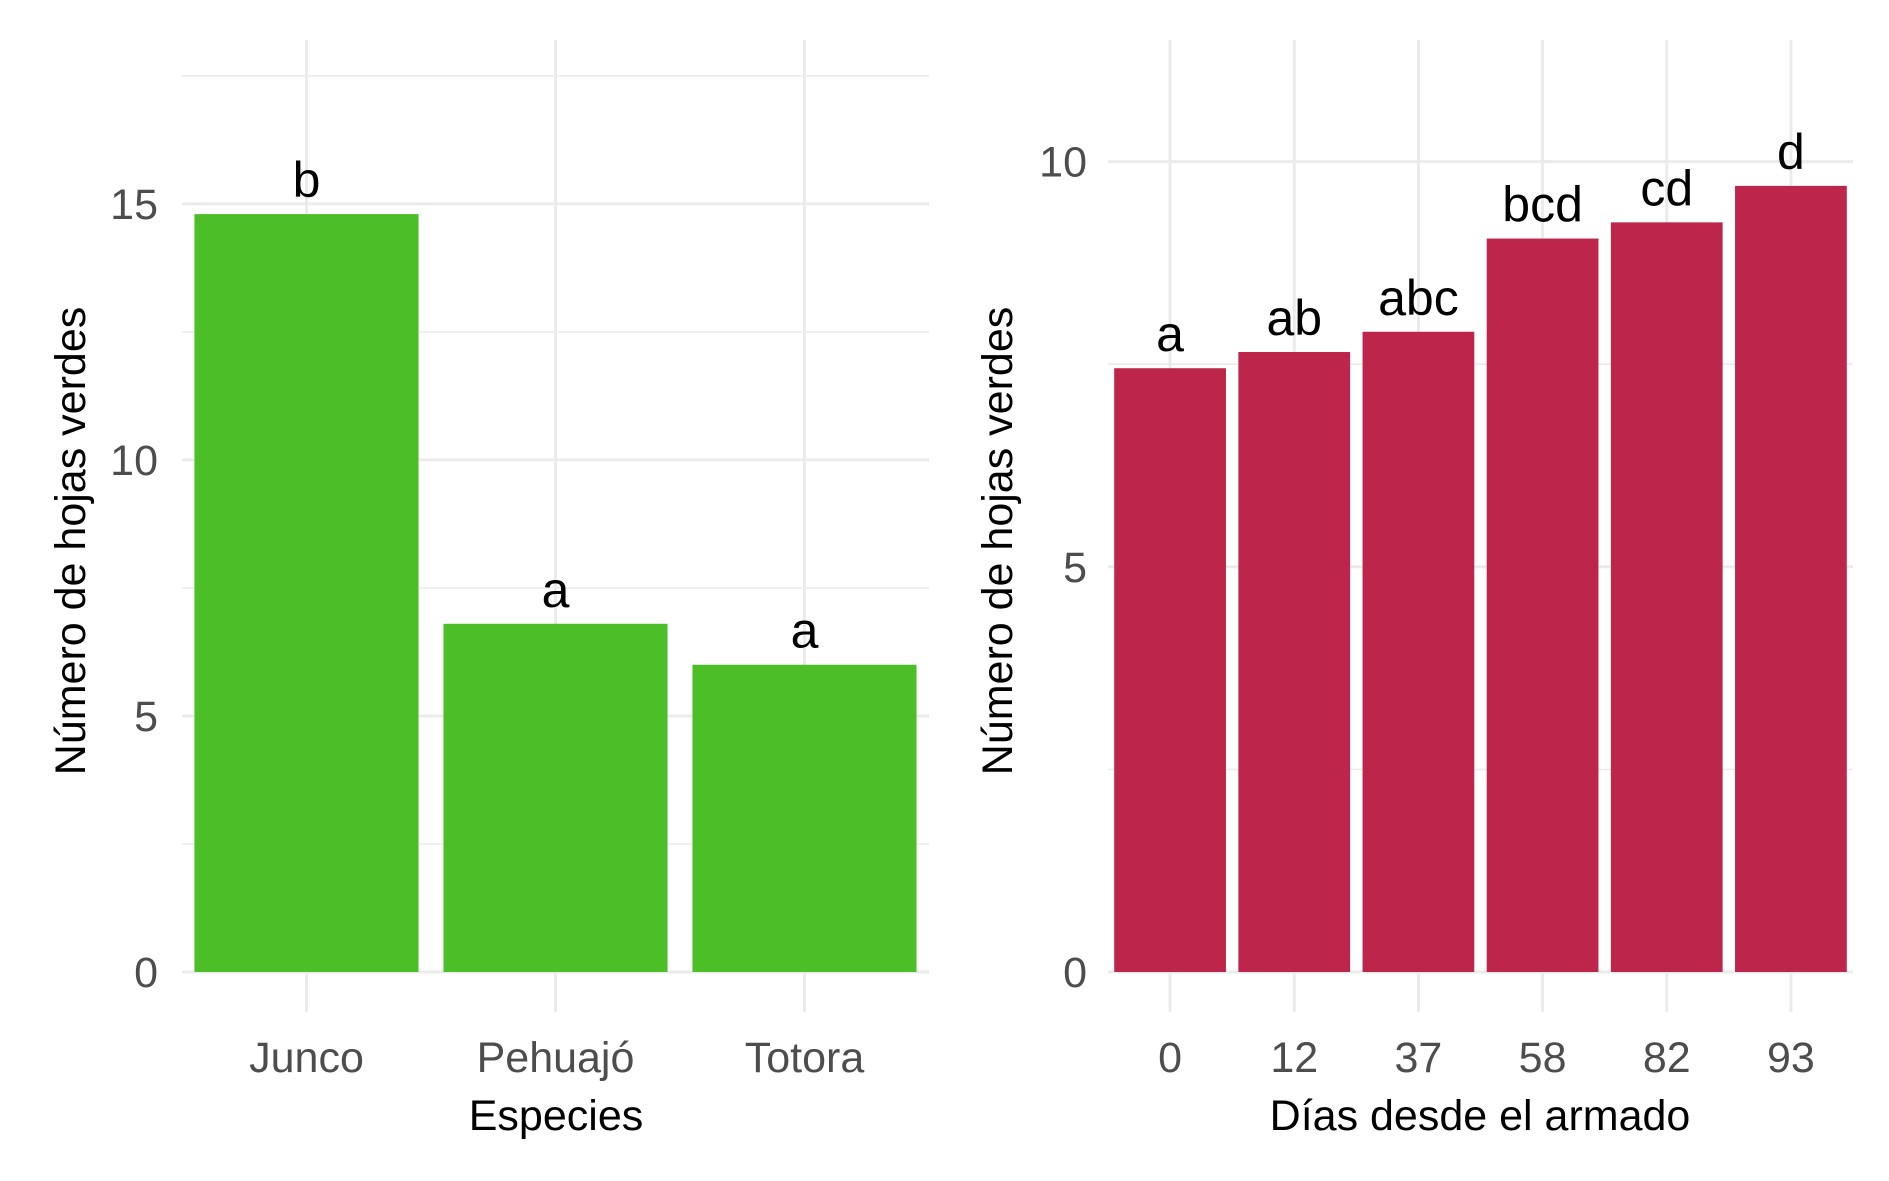 This screenshot has height=1181, width=1889. Describe the element at coordinates (1486, 1058) in the screenshot. I see `days-chart-x-tick-labels: 0 12 37 58 82 93` at that location.